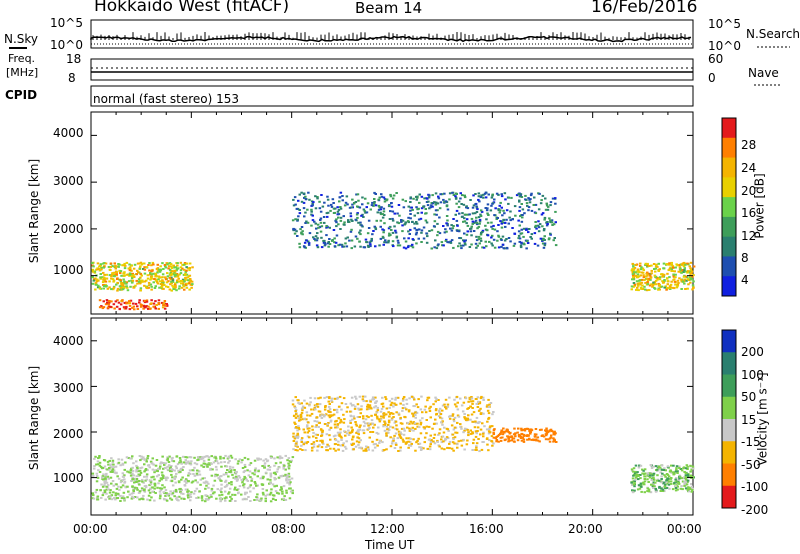  I want to click on power-colorbar-segment, so click(729, 207).